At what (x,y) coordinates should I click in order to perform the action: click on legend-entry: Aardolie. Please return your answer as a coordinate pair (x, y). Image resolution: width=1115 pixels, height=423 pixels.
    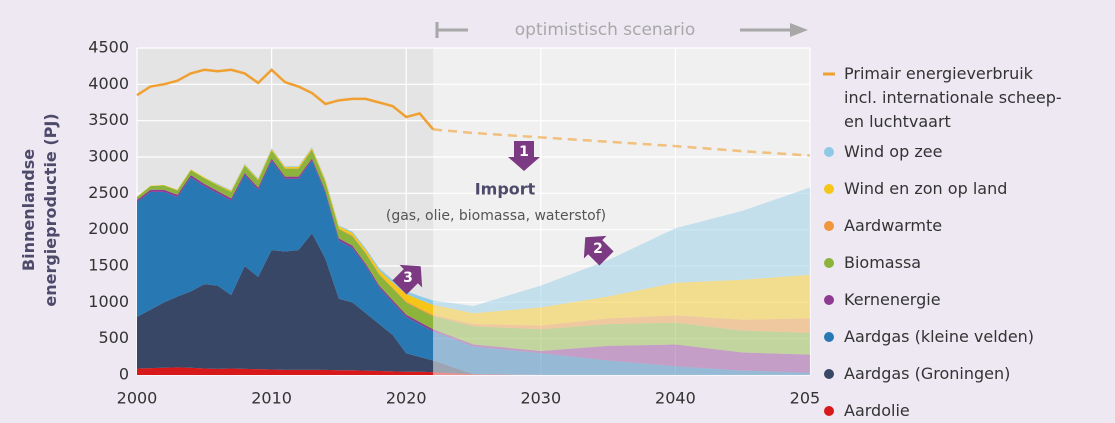
    Looking at the image, I should click on (942, 411).